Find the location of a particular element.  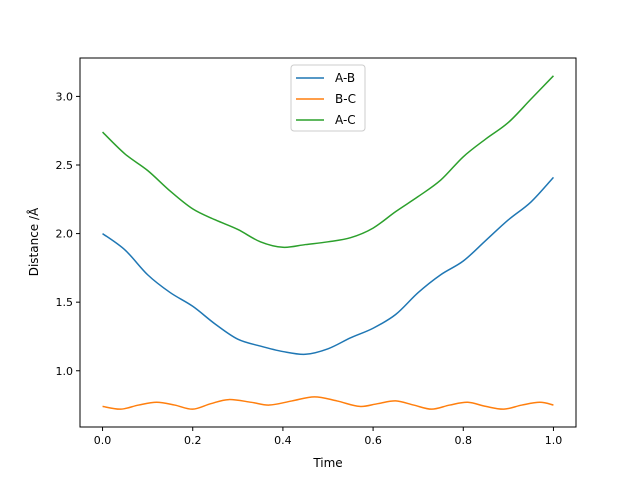

legend-label: A-C is located at coordinates (345, 120).